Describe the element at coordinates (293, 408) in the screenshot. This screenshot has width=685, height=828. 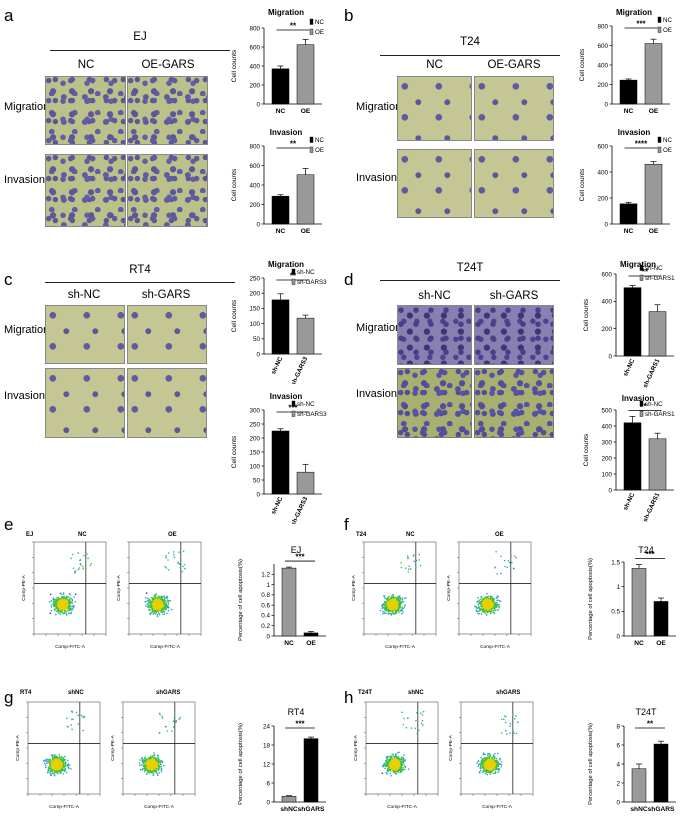
I see `significance-marker: ***` at that location.